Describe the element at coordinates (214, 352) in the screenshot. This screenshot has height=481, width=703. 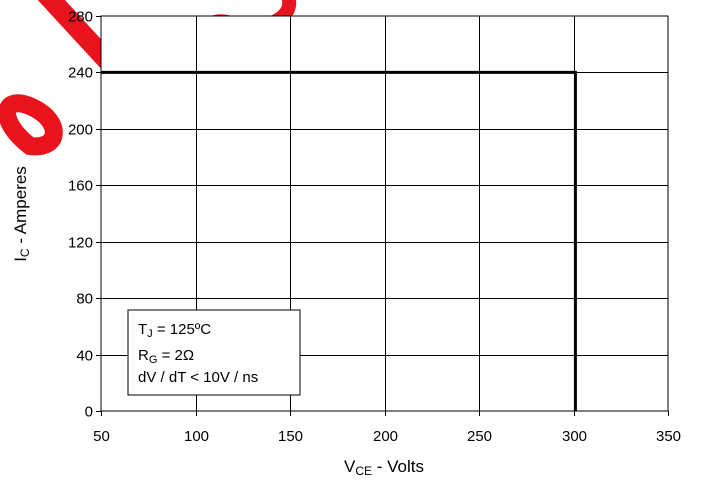
I see `annotation-box` at that location.